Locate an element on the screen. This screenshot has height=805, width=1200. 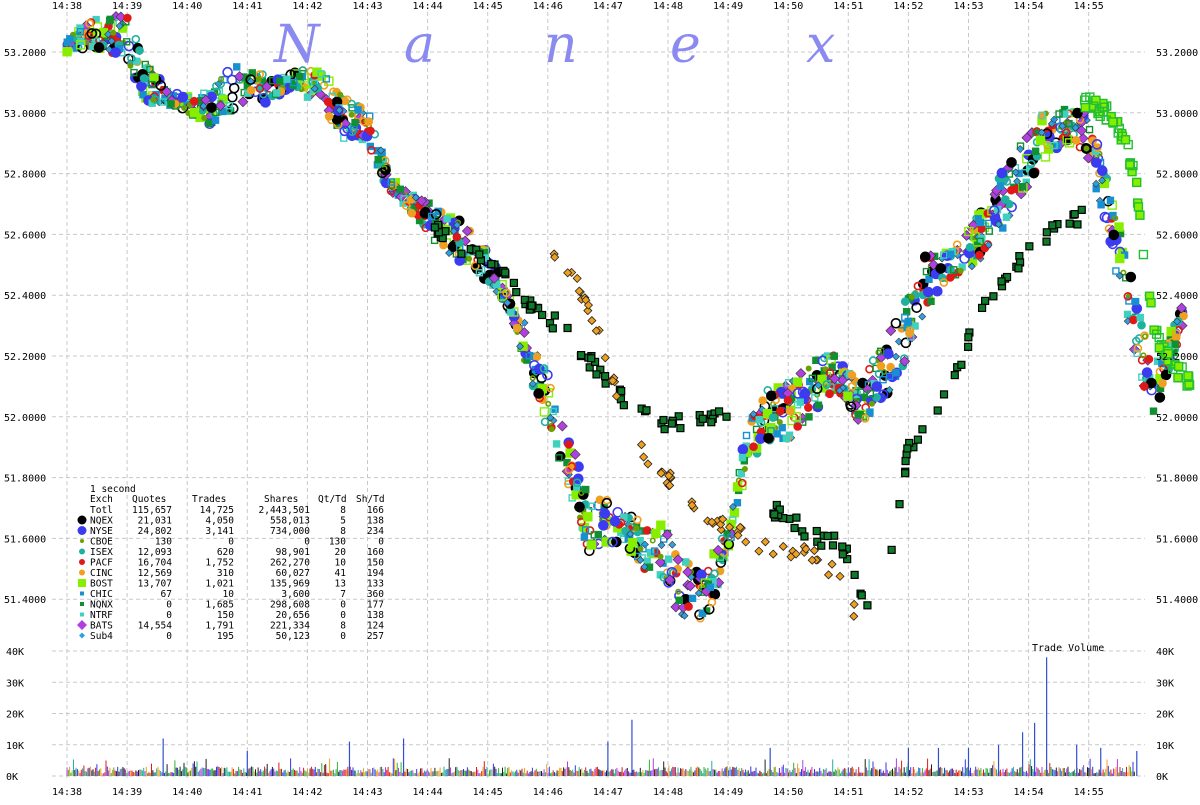
price-tick-label-right: 52.2000 is located at coordinates (1177, 357).